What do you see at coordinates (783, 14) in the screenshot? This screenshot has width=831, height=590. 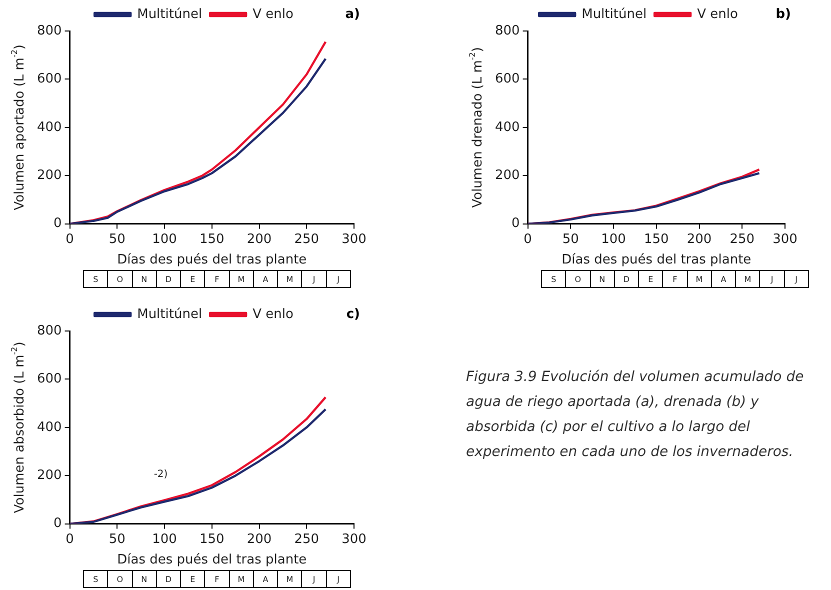 I see `chart-title: b)` at bounding box center [783, 14].